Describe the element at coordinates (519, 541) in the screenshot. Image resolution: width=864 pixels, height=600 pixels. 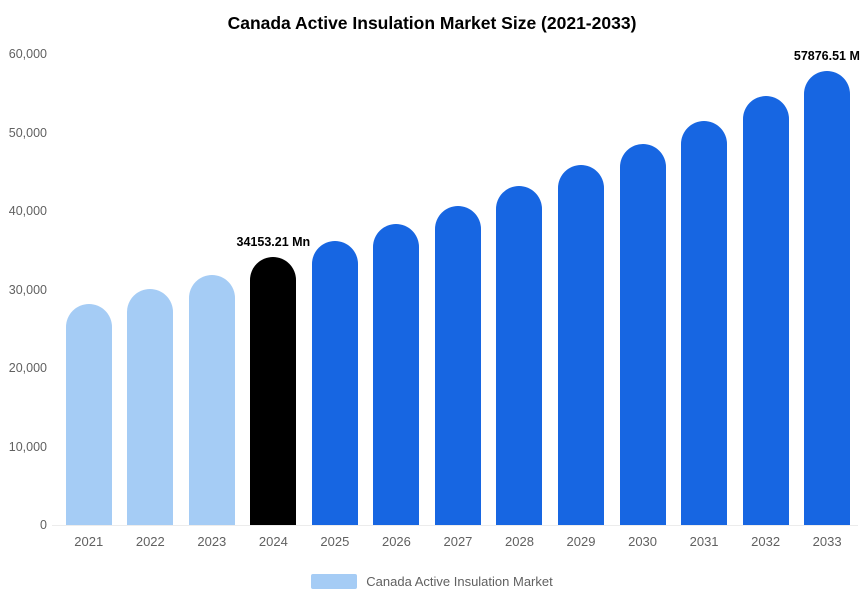
I see `x-axis-label-2028: 2028` at that location.